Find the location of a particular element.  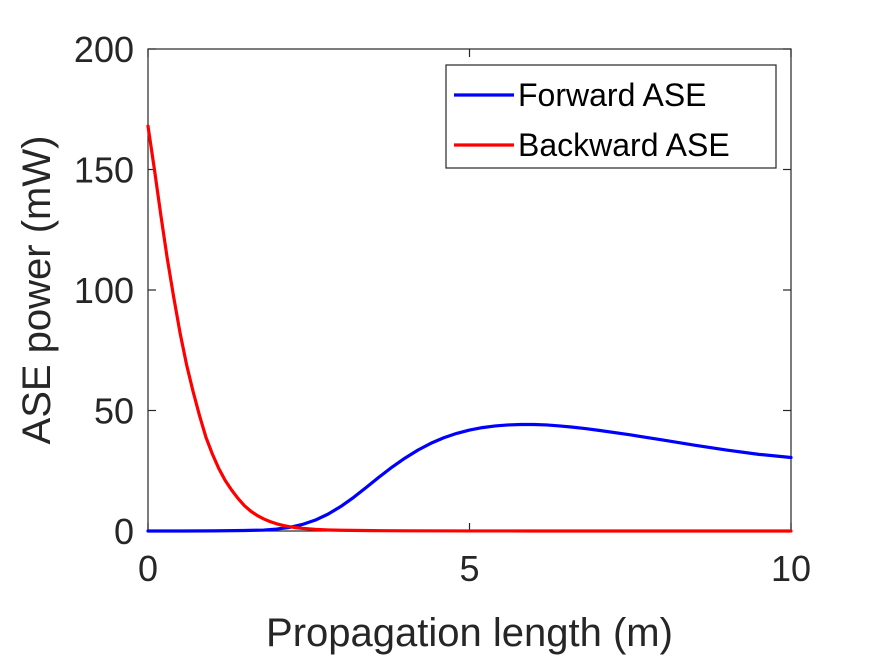

y-tick-label: 0 is located at coordinates (124, 531).